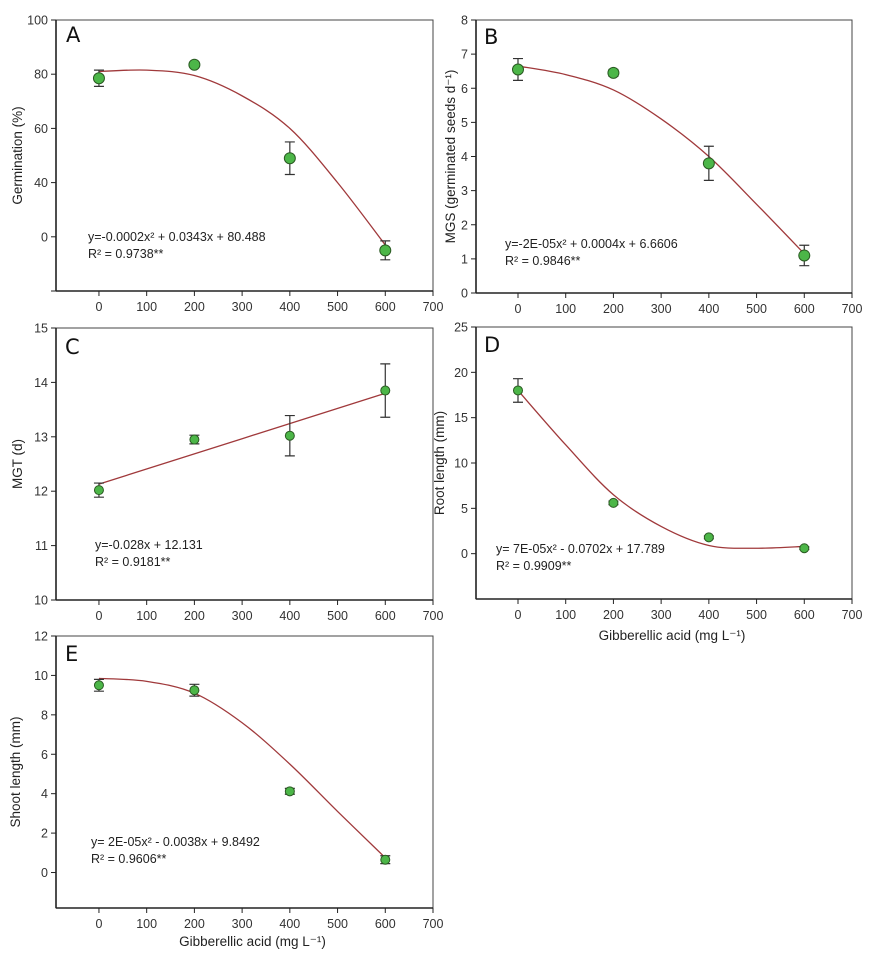  What do you see at coordinates (133, 562) in the screenshot?
I see `r-squared: R² = 0.9181**` at bounding box center [133, 562].